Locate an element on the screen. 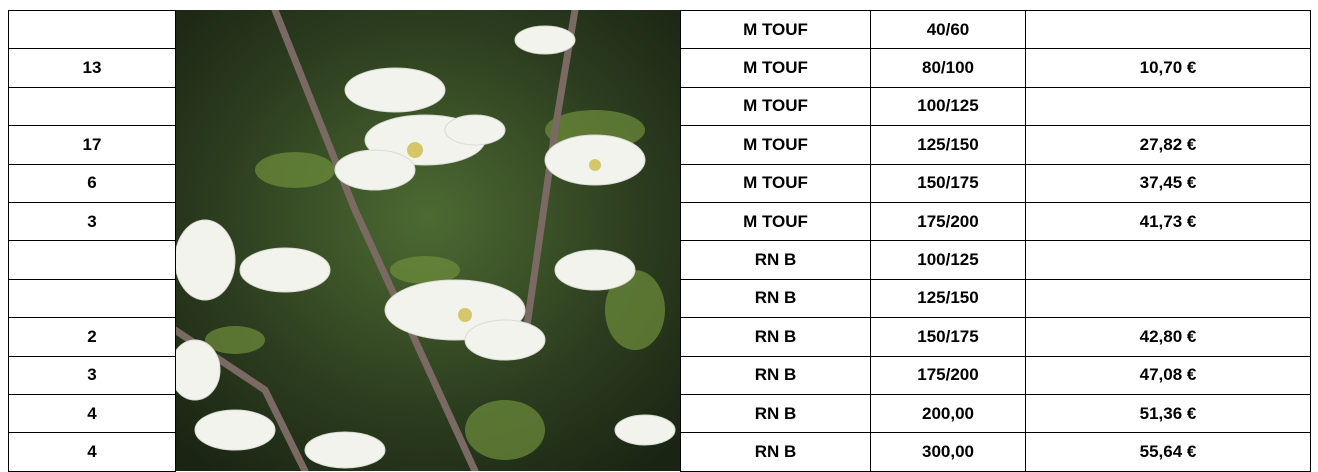 This screenshot has width=1318, height=472. price-cell: 27,82 € is located at coordinates (1168, 145).